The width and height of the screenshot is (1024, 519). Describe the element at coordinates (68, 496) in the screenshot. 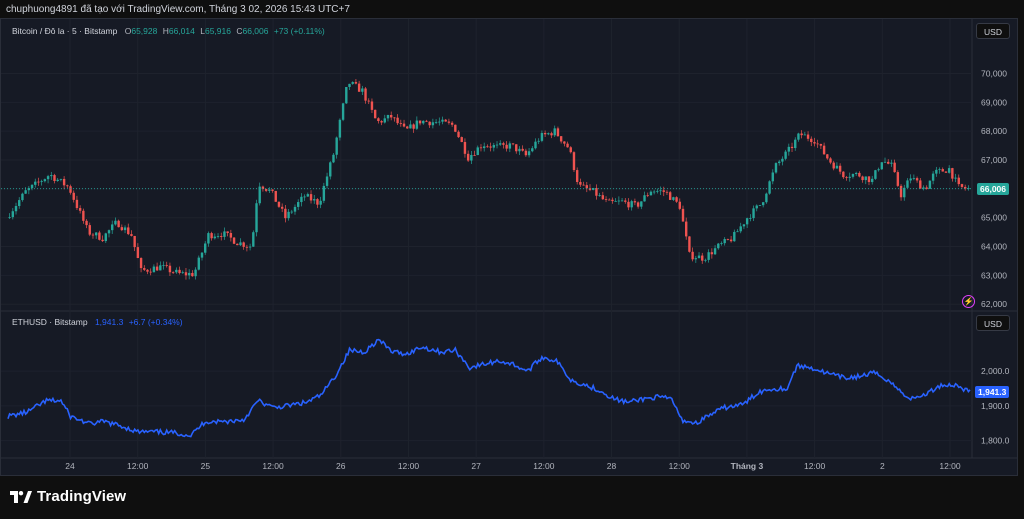

I see `tradingview-logo: TradingView` at that location.